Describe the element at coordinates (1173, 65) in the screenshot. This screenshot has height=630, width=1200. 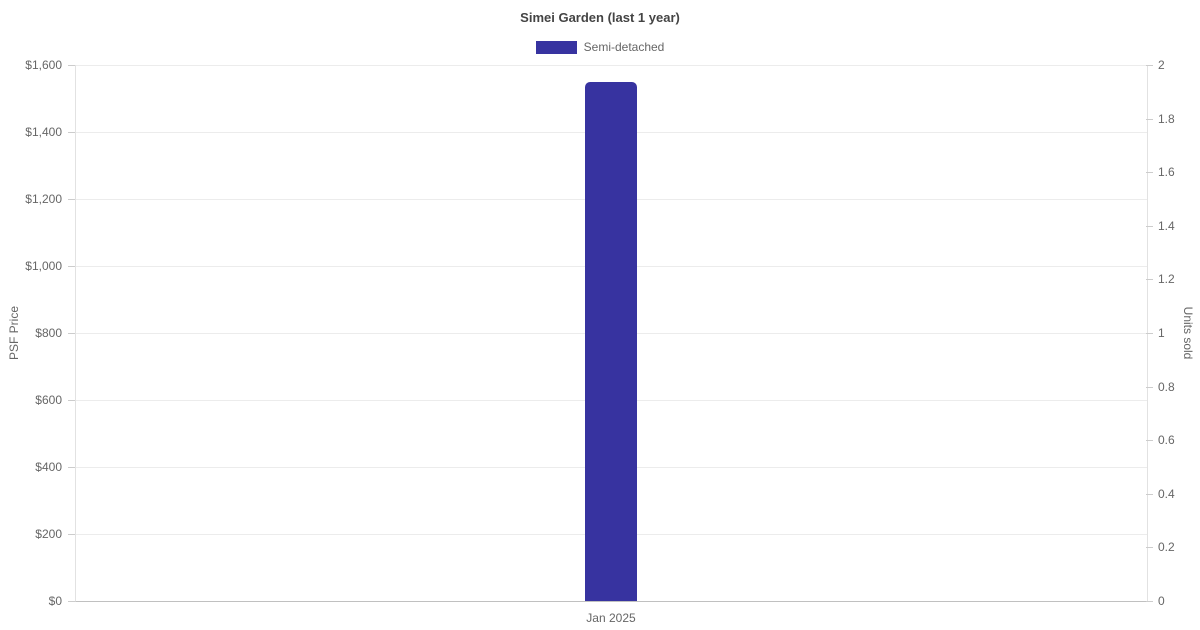
I see `right-axis-tick: 2` at that location.